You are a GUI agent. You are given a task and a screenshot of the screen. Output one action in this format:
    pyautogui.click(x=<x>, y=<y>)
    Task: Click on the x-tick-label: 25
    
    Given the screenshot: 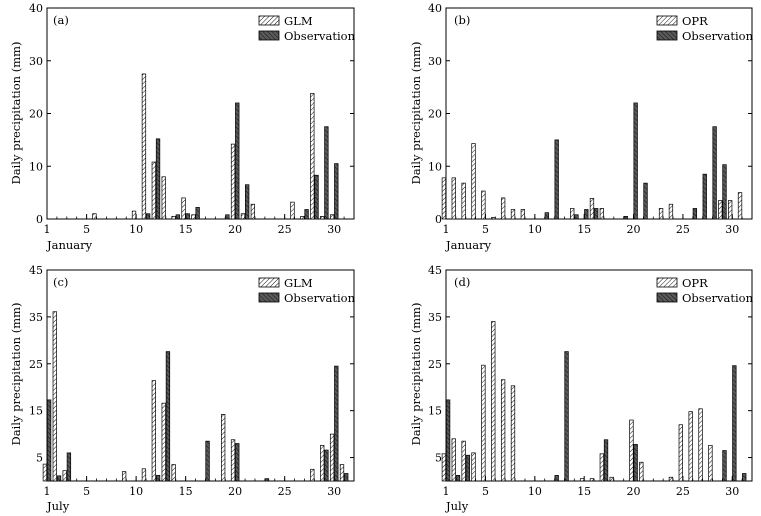 What is the action you would take?
    pyautogui.click(x=285, y=229)
    